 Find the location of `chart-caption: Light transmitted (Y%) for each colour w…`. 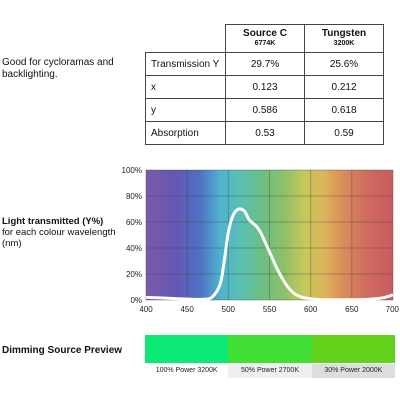

chart-caption: Light transmitted (Y%) for each colour w… is located at coordinates (67, 232).